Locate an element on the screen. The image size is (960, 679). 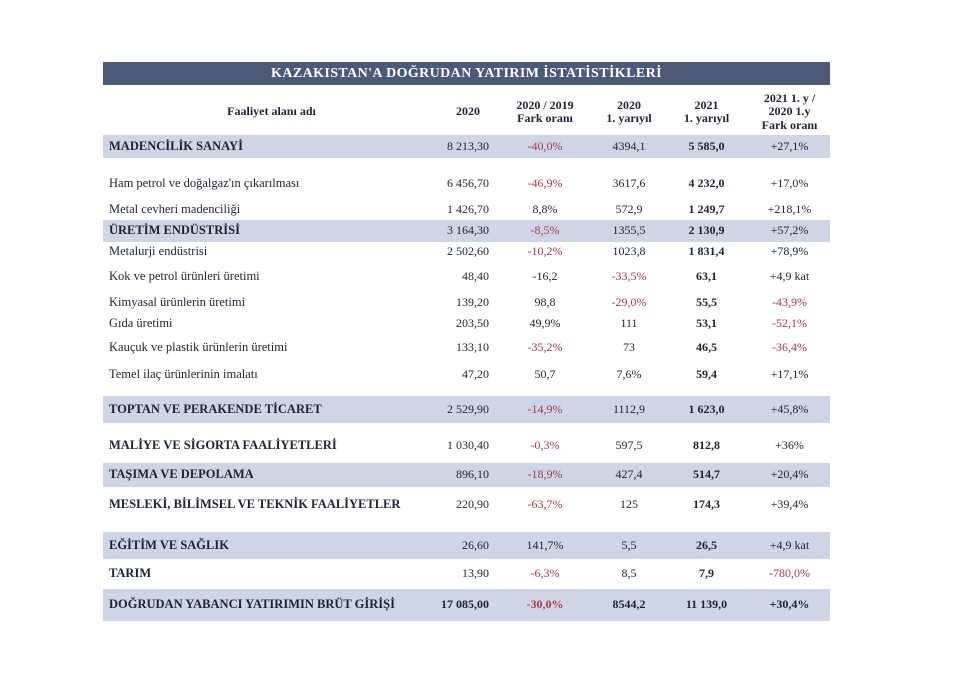
cell-fark-2020-2019: 98,8 is located at coordinates (545, 301).